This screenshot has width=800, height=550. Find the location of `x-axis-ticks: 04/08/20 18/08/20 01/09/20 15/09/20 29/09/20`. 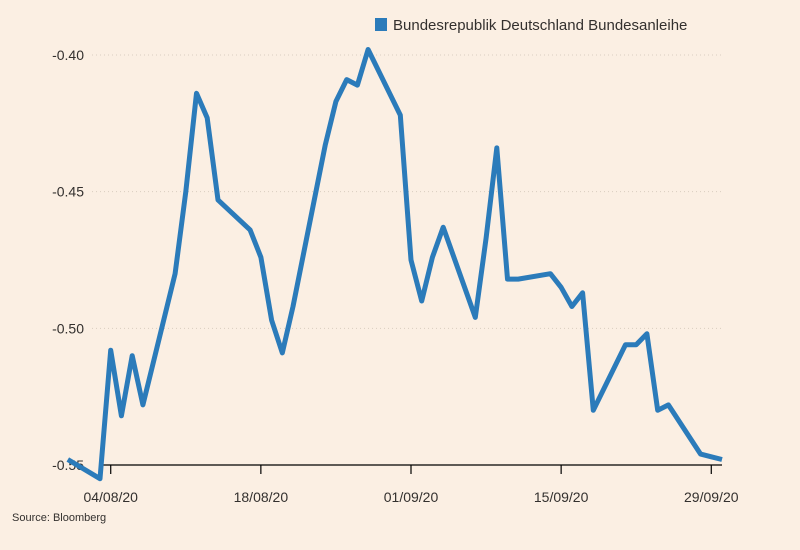

x-axis-ticks: 04/08/20 18/08/20 01/09/20 15/09/20 29/09/20 is located at coordinates (411, 485).